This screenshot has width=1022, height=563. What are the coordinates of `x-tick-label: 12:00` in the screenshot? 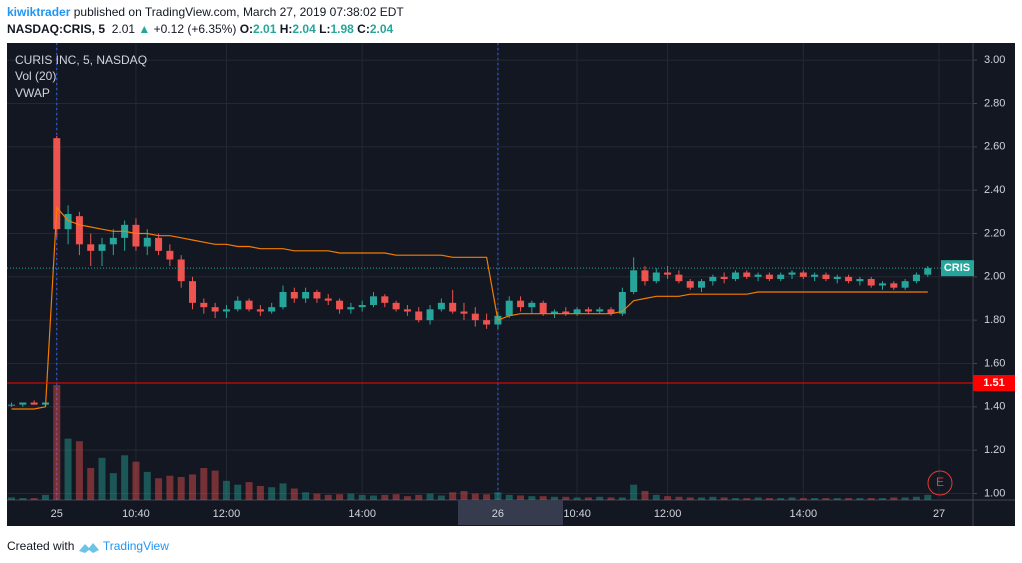 It's located at (668, 514).